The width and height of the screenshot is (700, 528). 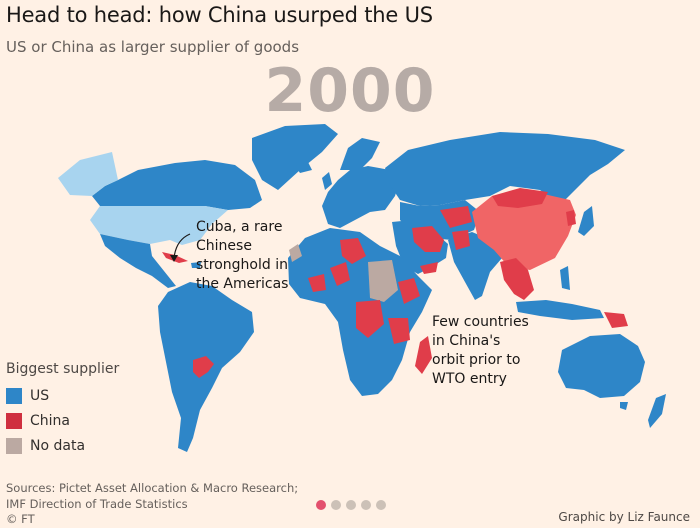 I want to click on region-greenland, so click(x=295, y=157).